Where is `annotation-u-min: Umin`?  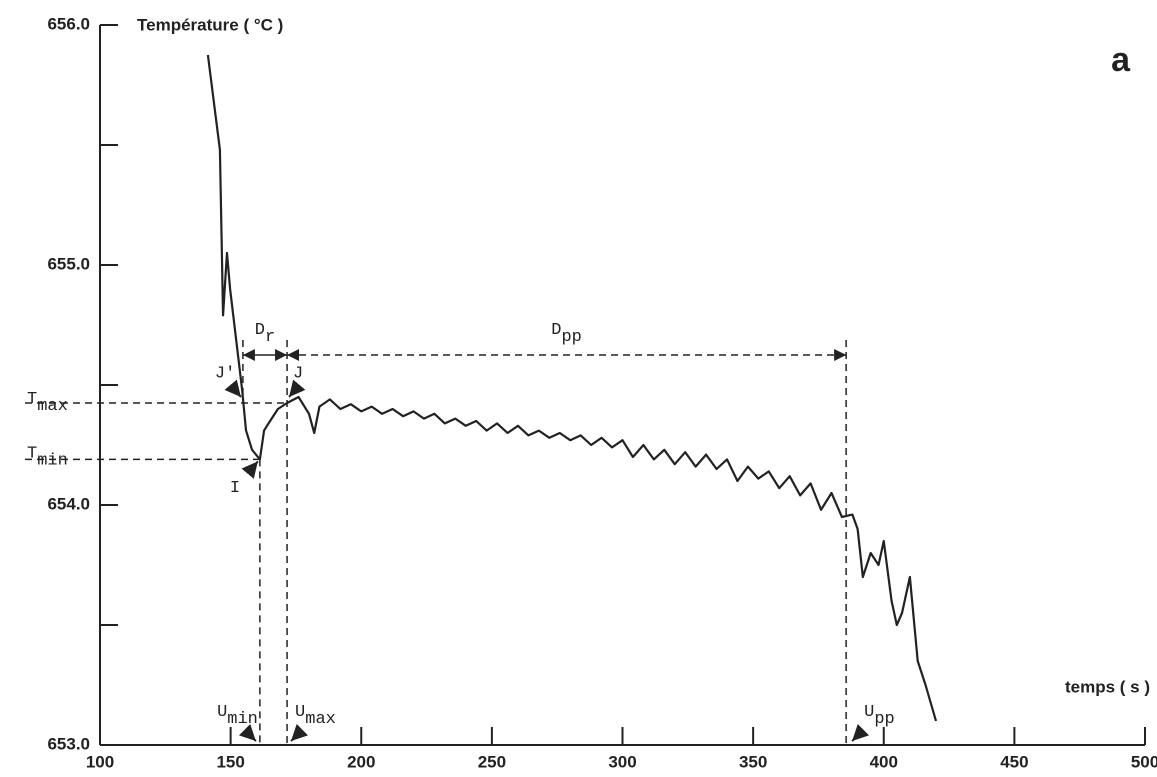
annotation-u-min: Umin is located at coordinates (237, 716).